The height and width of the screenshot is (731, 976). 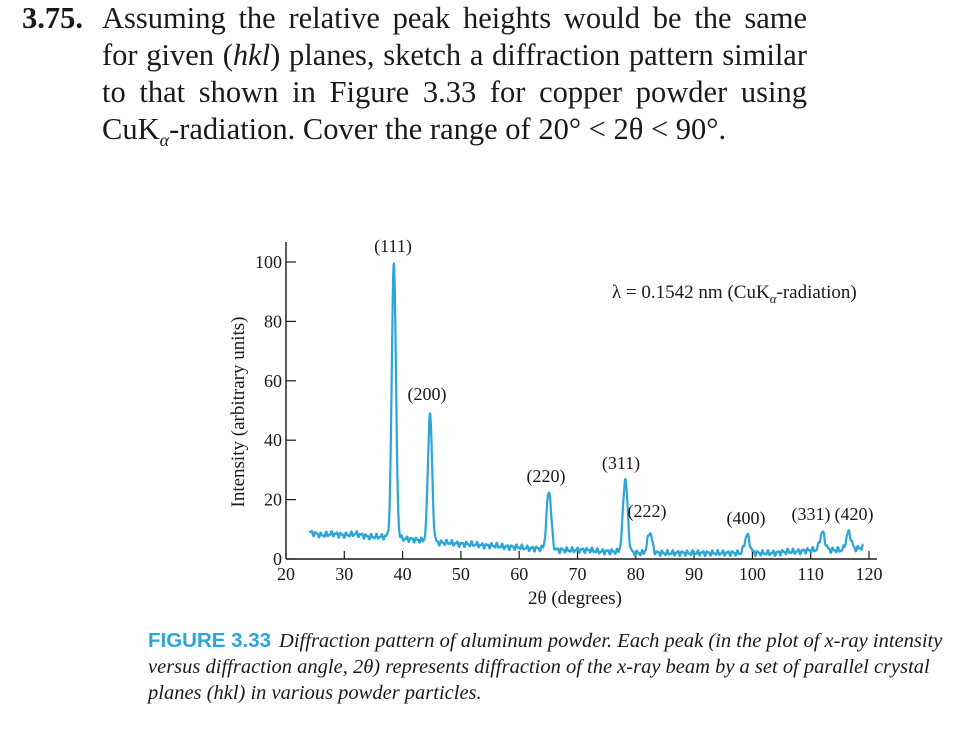 I want to click on y-tick-label-0: 0, so click(x=277, y=559).